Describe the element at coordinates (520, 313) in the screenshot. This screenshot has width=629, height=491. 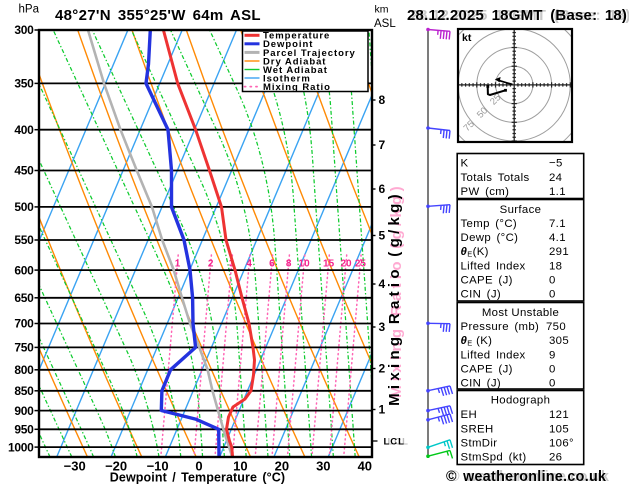
I see `svg-text: Most Unstable` at that location.